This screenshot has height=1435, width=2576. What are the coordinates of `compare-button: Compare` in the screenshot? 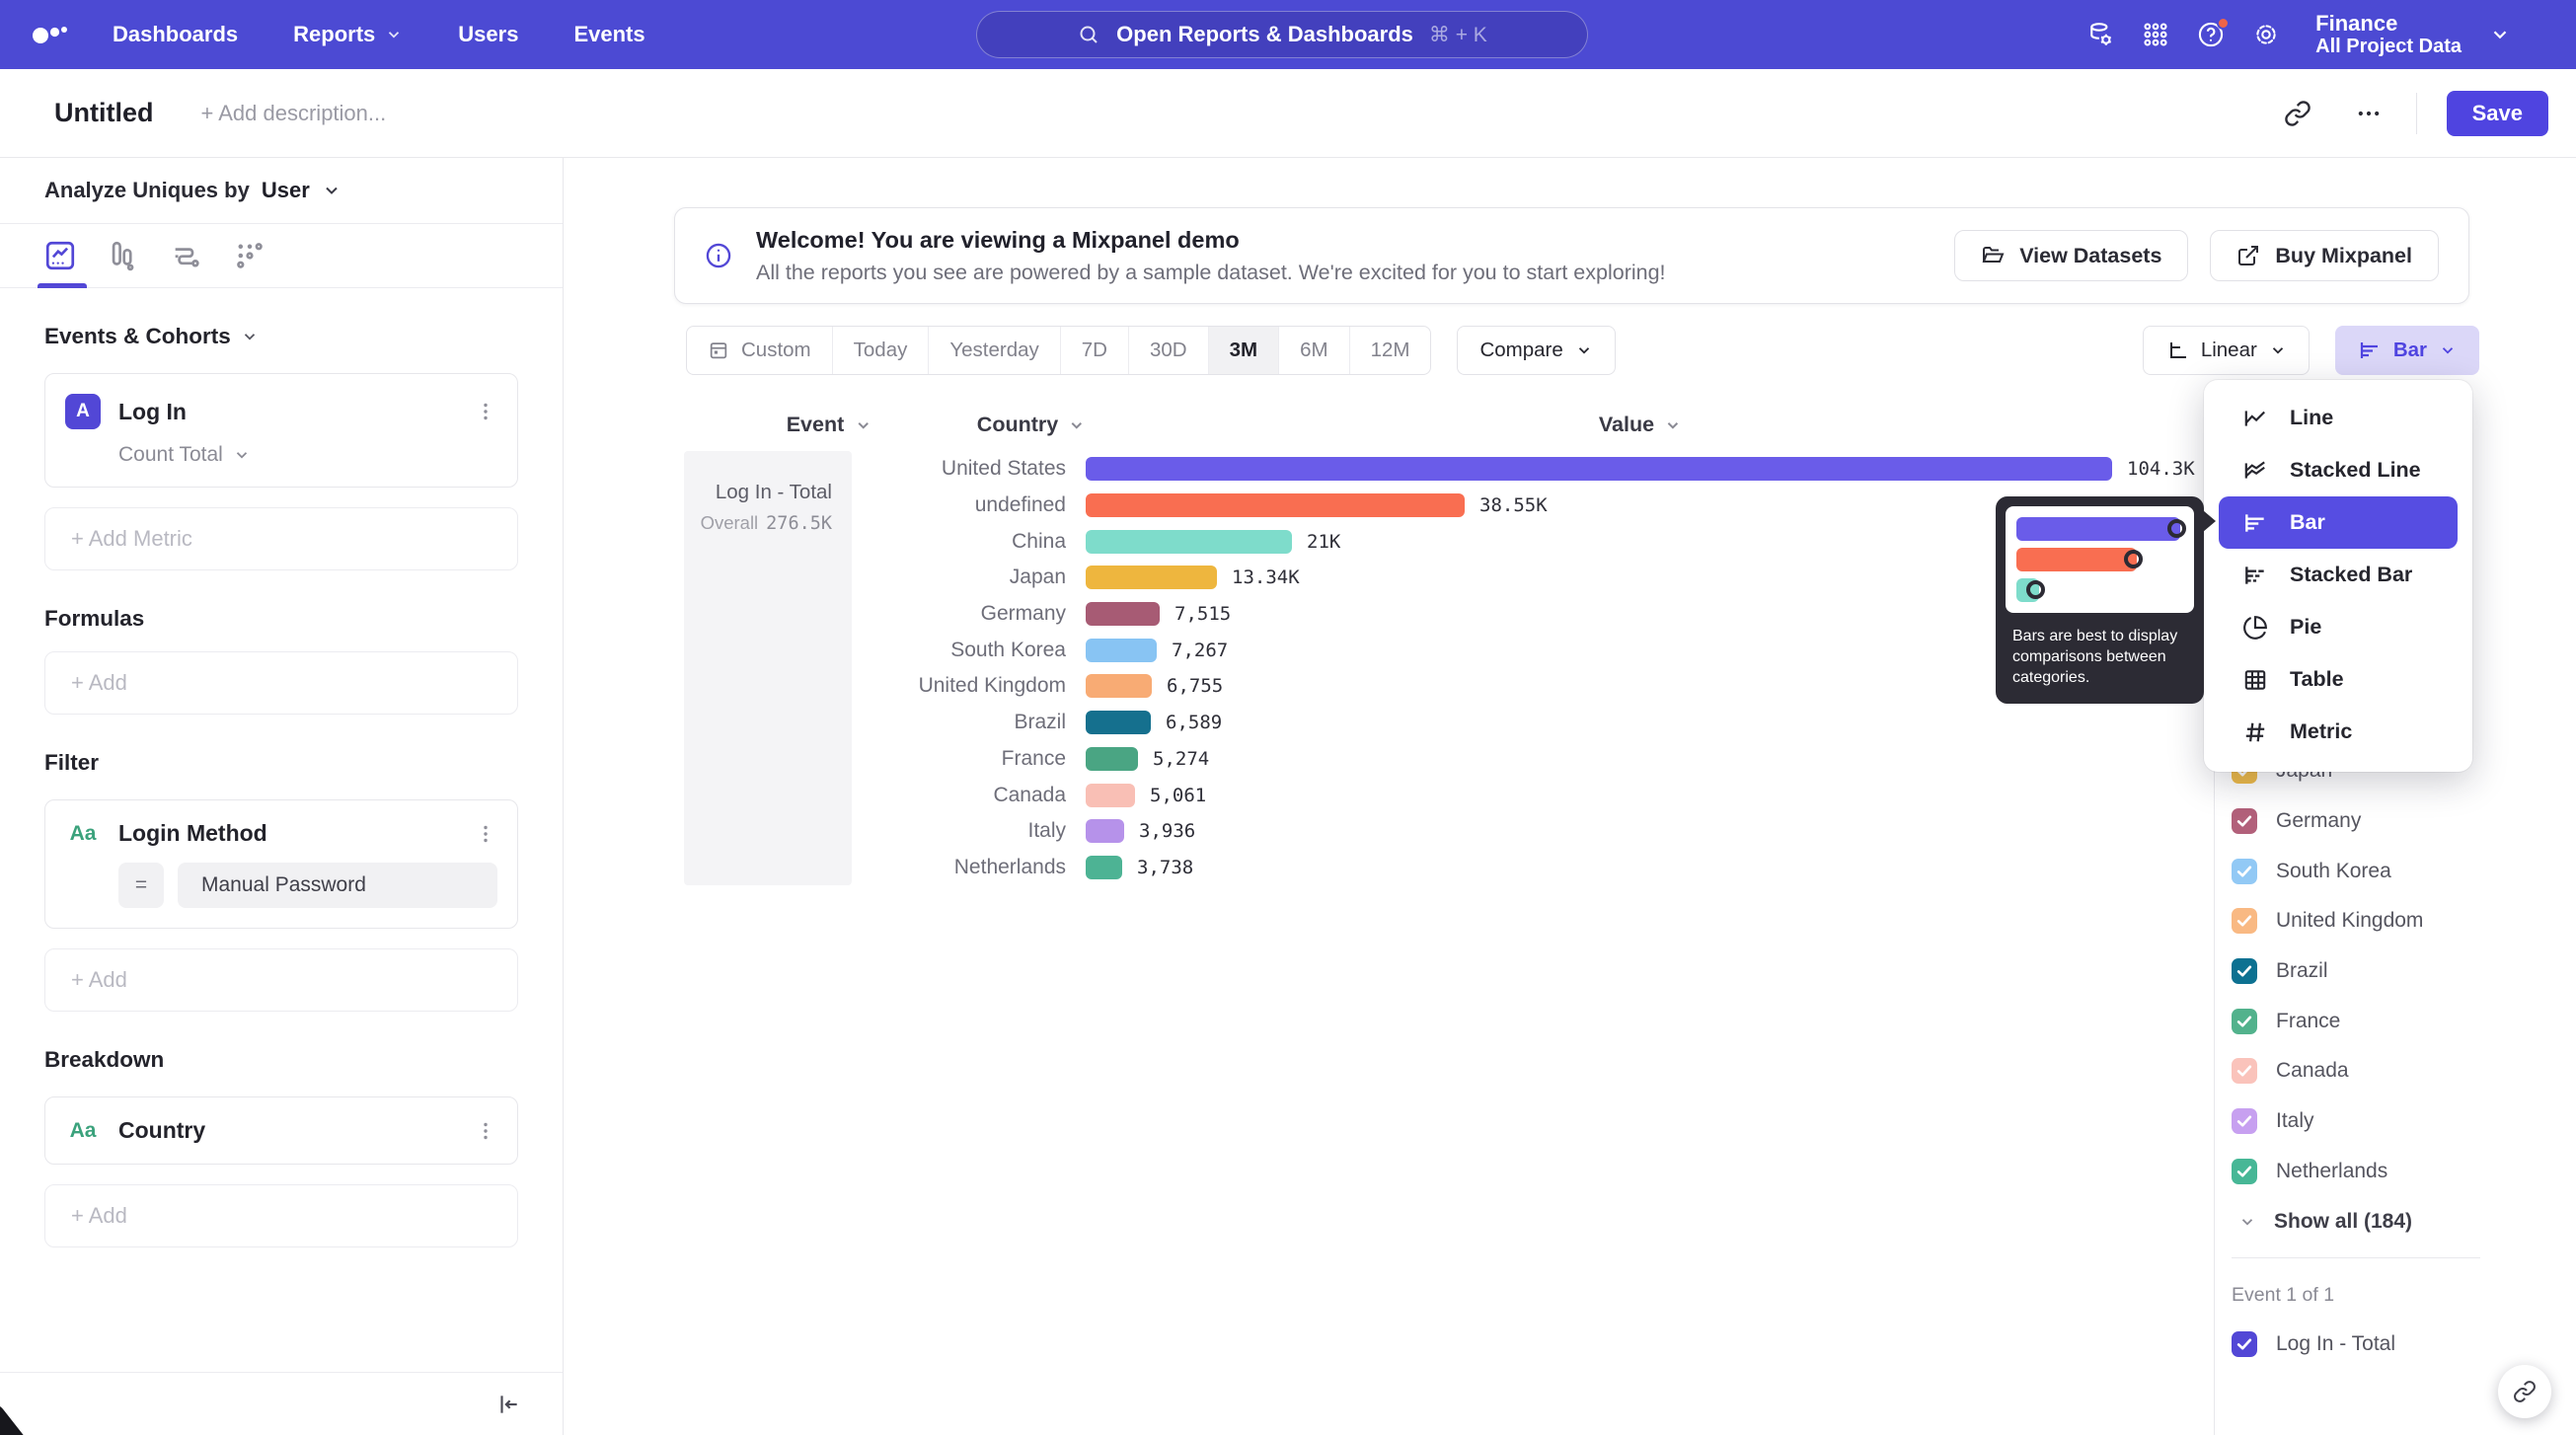 It's located at (1536, 350).